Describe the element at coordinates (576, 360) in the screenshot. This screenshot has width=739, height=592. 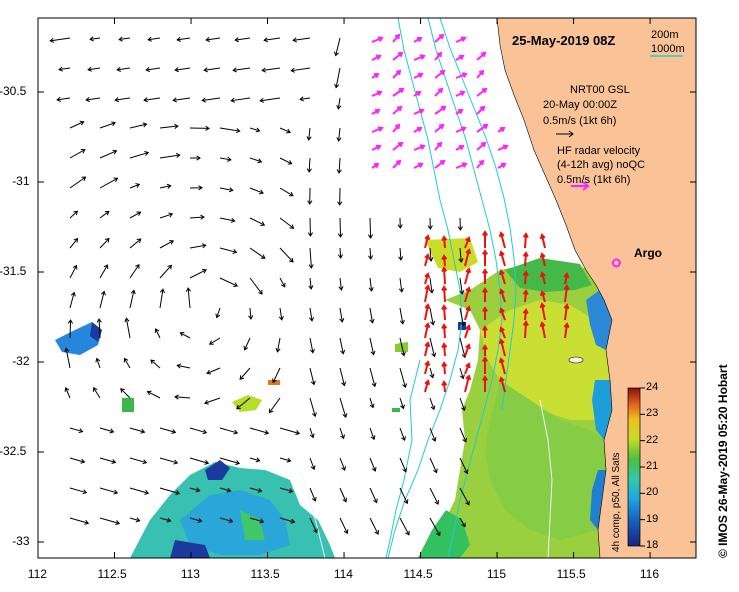
I see `rottnest-island` at that location.